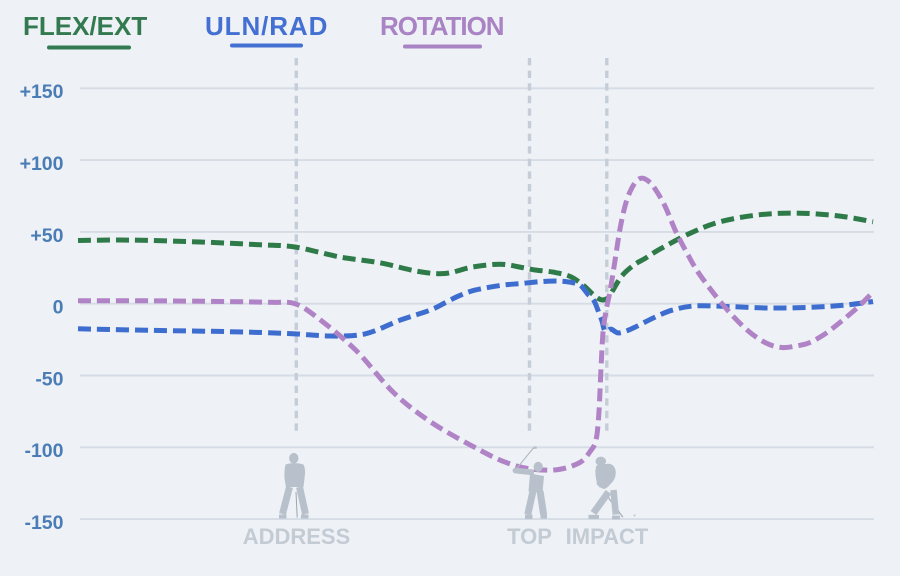 The height and width of the screenshot is (576, 900). Describe the element at coordinates (43, 451) in the screenshot. I see `svg-text: -100` at that location.